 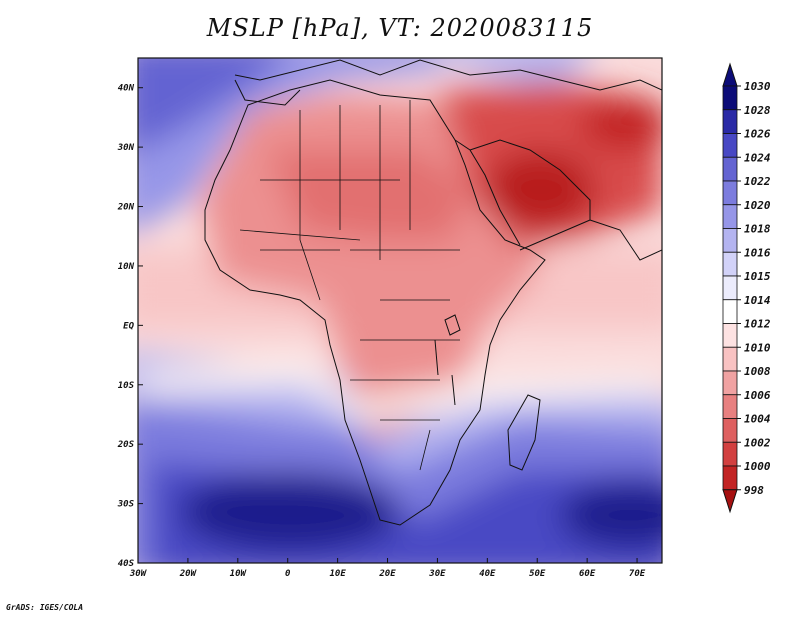 I want to click on x-tick-label: 10W, so click(x=239, y=574).